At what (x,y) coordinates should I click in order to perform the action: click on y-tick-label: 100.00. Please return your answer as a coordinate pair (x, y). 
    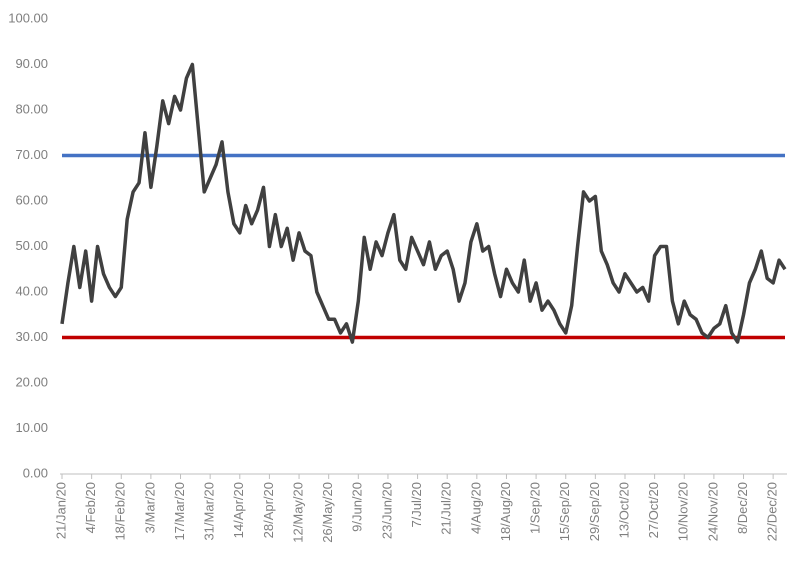
    Looking at the image, I should click on (28, 17).